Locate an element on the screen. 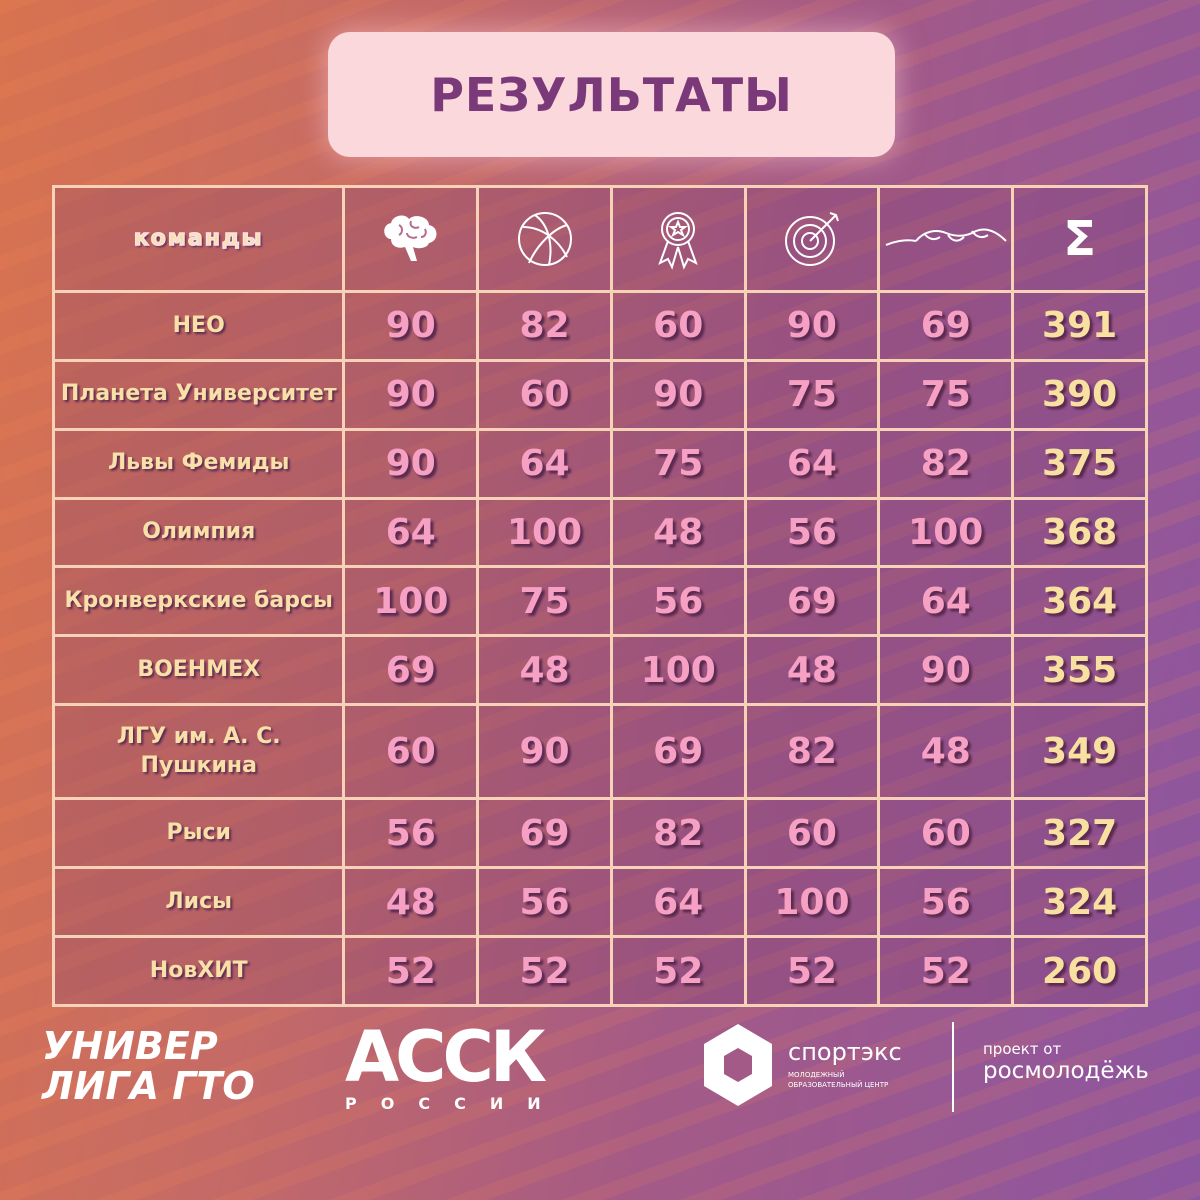 The height and width of the screenshot is (1200, 1200). team-name: Кронверкские барсы is located at coordinates (198, 601).